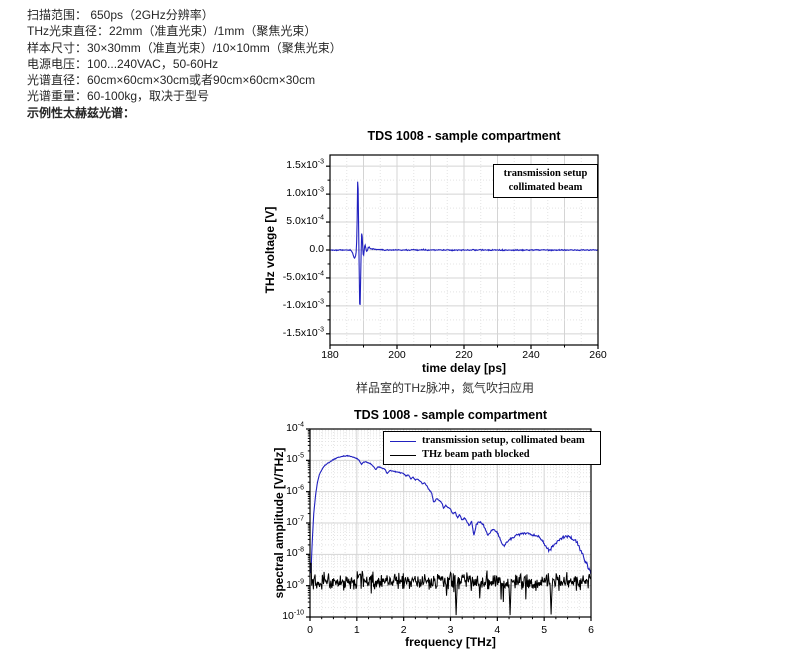 This screenshot has height=649, width=805. I want to click on y-tick-label: 10⁻⁶, so click(295, 490).